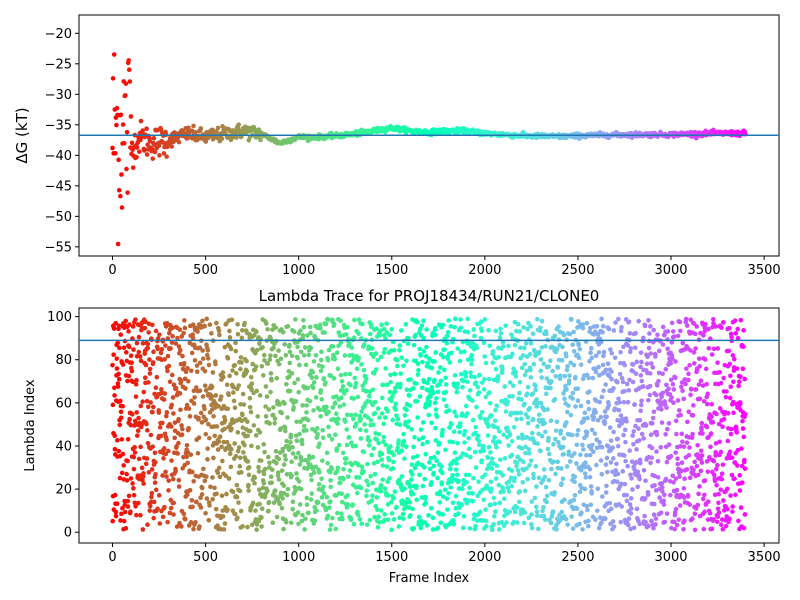 Image resolution: width=800 pixels, height=600 pixels. Describe the element at coordinates (188, 128) in the screenshot. I see `delta-g-point` at that location.